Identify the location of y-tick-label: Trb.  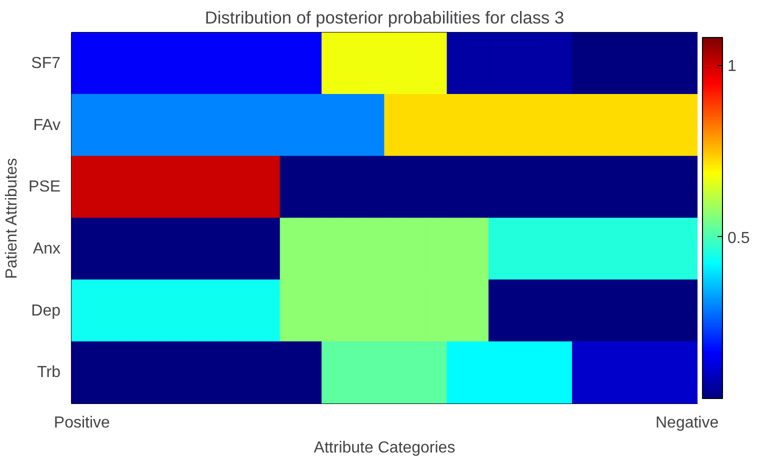
(49, 373).